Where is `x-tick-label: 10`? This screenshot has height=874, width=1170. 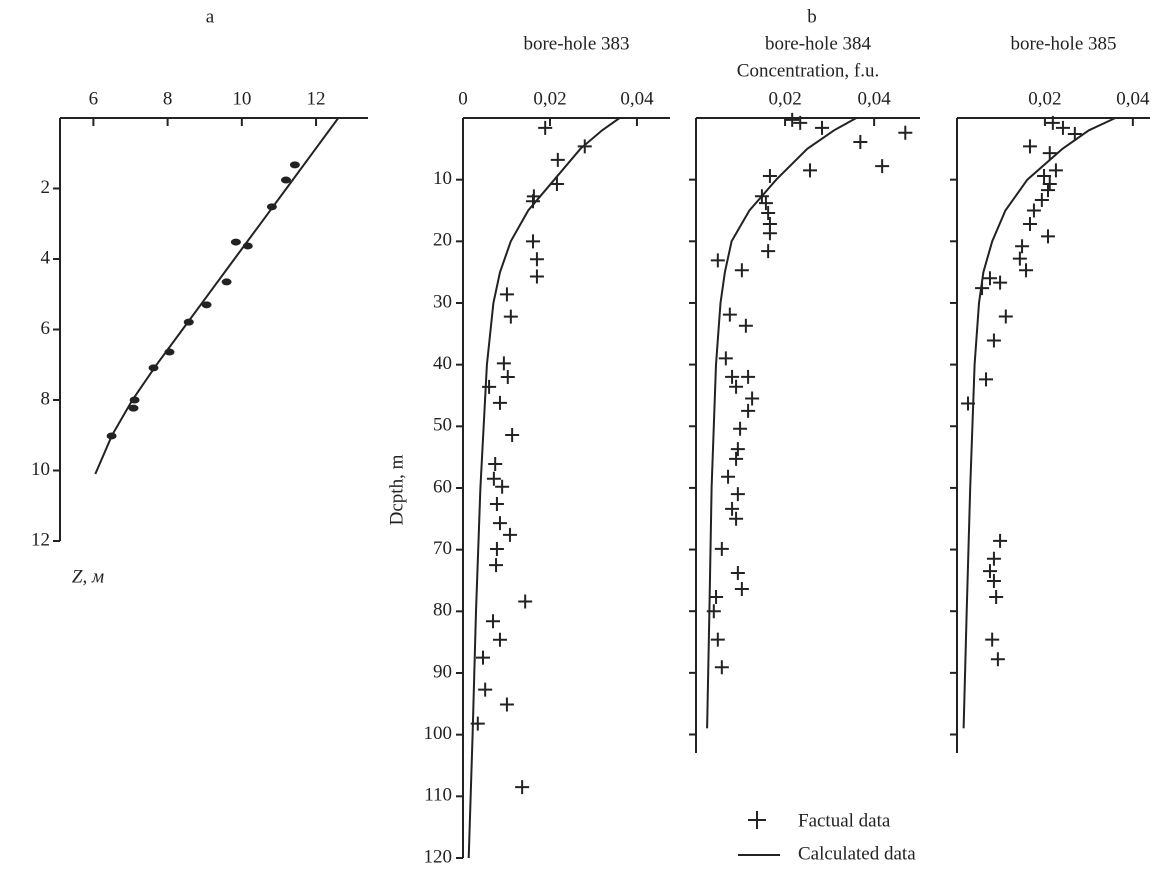
x-tick-label: 10 is located at coordinates (241, 98).